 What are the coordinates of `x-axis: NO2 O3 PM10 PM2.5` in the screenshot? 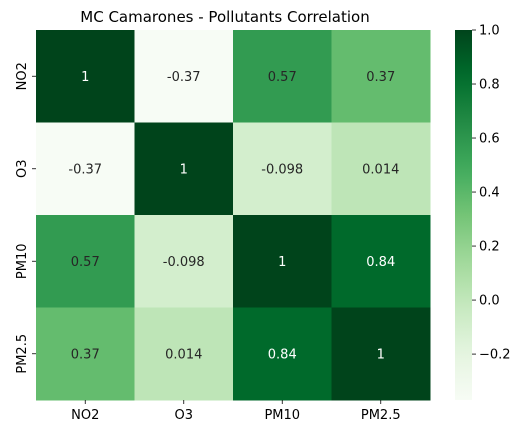 It's located at (236, 411).